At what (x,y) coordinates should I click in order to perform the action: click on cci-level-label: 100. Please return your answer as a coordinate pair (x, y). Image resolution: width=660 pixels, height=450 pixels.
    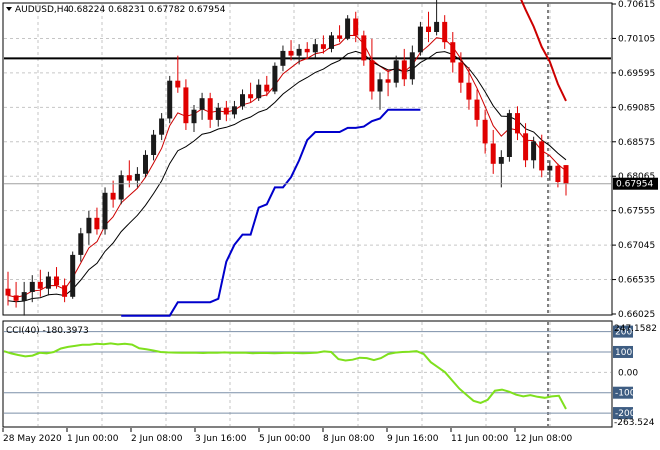
    Looking at the image, I should click on (623, 353).